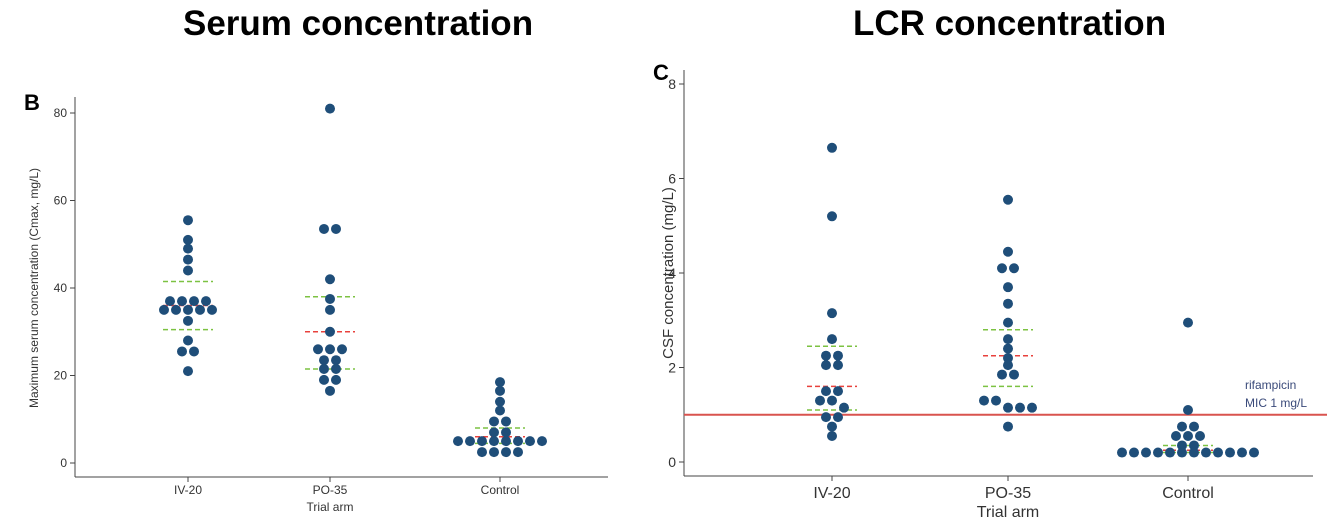  What do you see at coordinates (1010, 23) in the screenshot?
I see `lcr-concentration-title: LCR concentration` at bounding box center [1010, 23].